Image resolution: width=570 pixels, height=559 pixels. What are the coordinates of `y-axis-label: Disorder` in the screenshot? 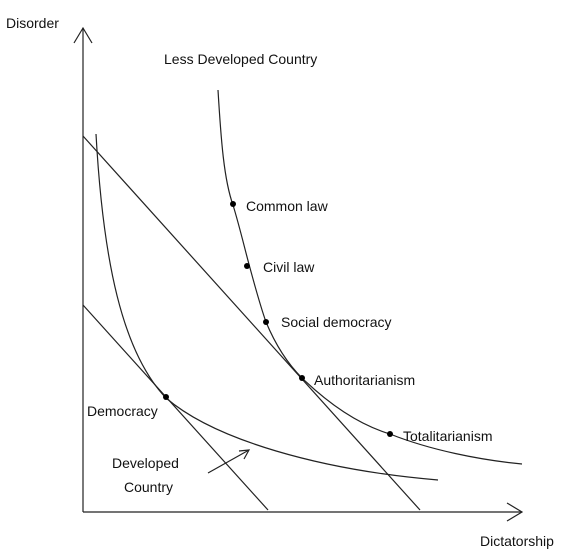 It's located at (32, 23).